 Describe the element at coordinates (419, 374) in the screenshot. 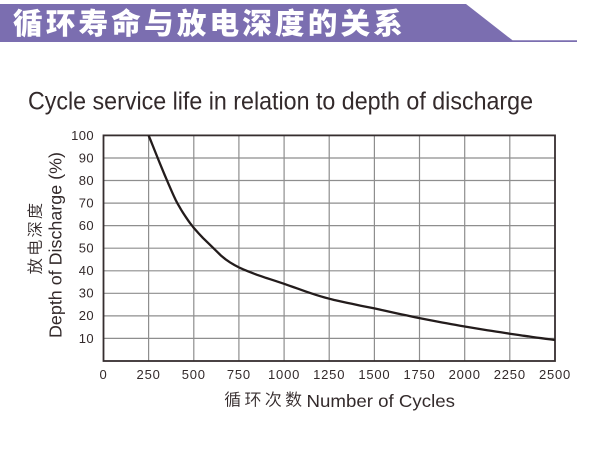

I see `svg-text: 1750` at that location.